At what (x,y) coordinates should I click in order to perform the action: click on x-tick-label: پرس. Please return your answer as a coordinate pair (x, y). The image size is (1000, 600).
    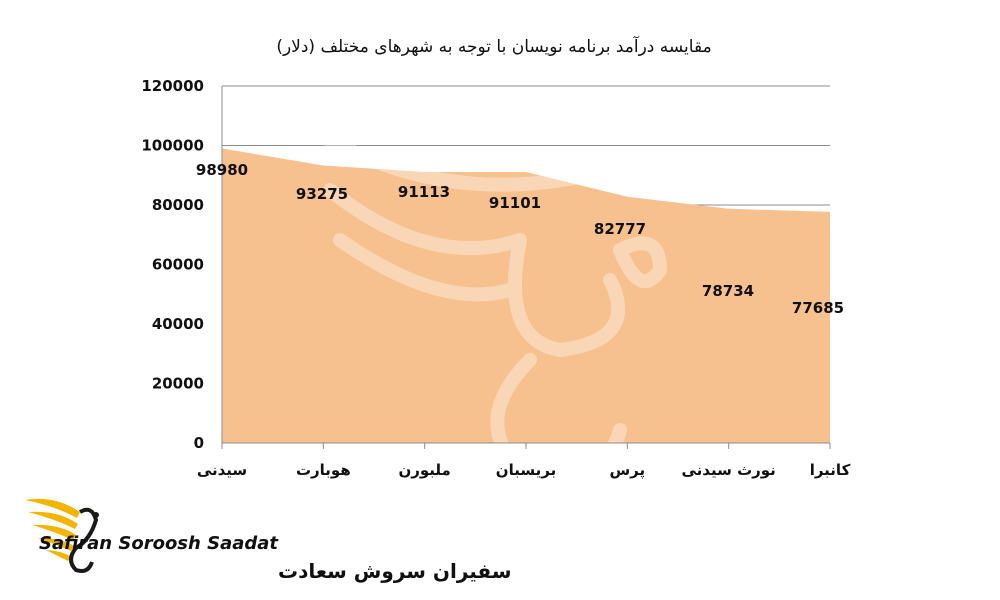
    Looking at the image, I should click on (627, 470).